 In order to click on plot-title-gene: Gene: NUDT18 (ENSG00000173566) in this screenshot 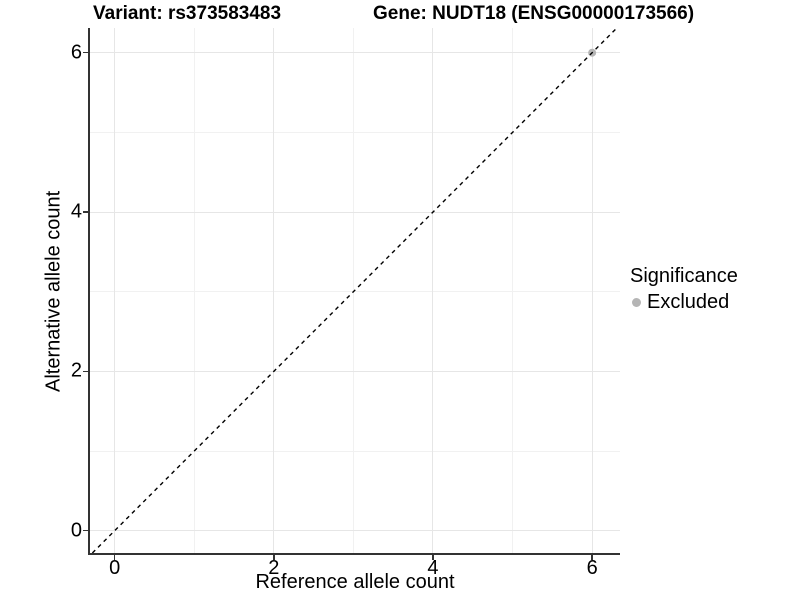, I will do `click(534, 13)`.